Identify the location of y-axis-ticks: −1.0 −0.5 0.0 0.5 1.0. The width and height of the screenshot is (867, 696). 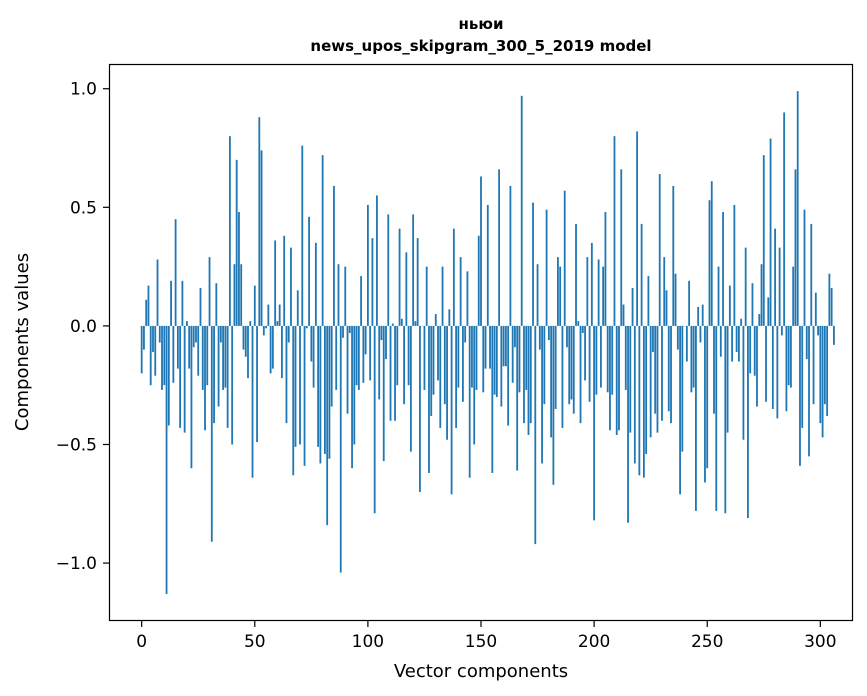
(83, 327).